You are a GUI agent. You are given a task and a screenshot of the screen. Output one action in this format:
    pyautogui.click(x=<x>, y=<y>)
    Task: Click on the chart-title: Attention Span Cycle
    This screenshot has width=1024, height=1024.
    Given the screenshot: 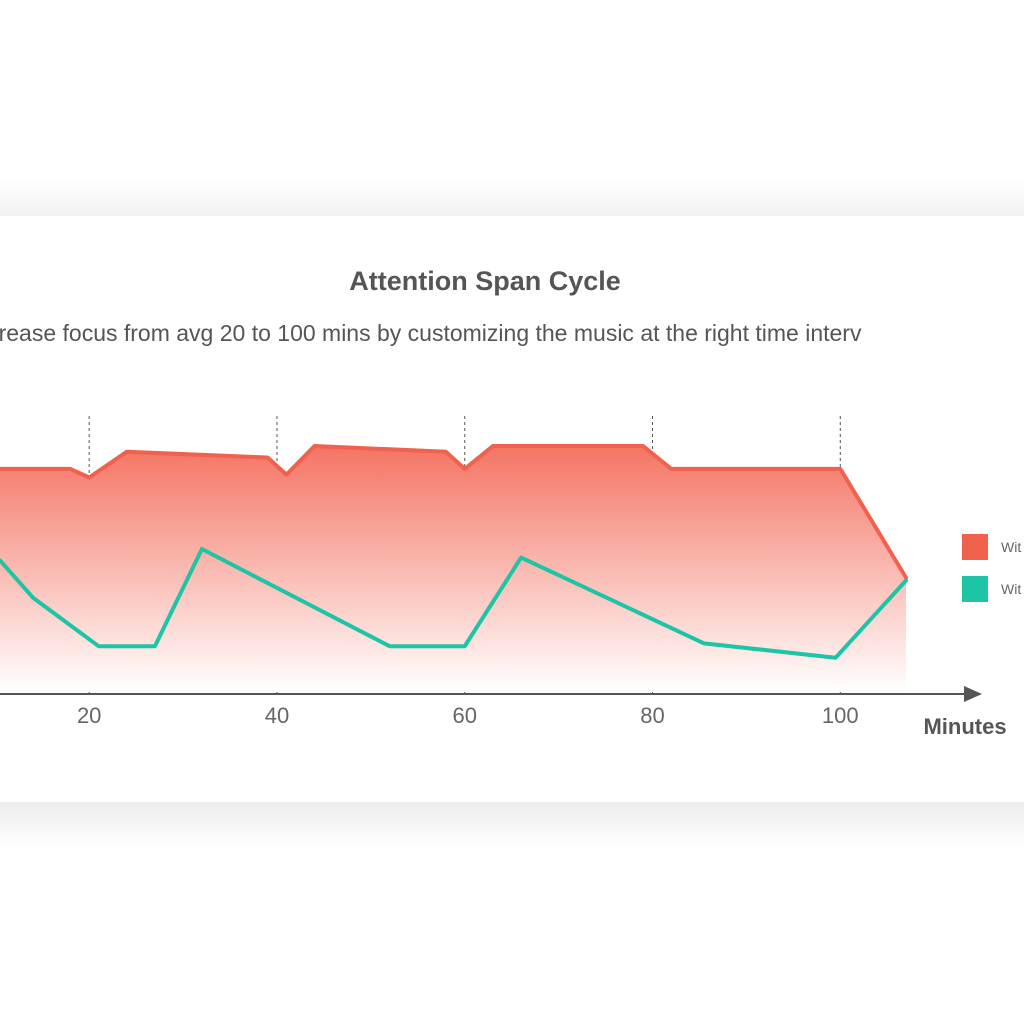 What is the action you would take?
    pyautogui.click(x=485, y=281)
    